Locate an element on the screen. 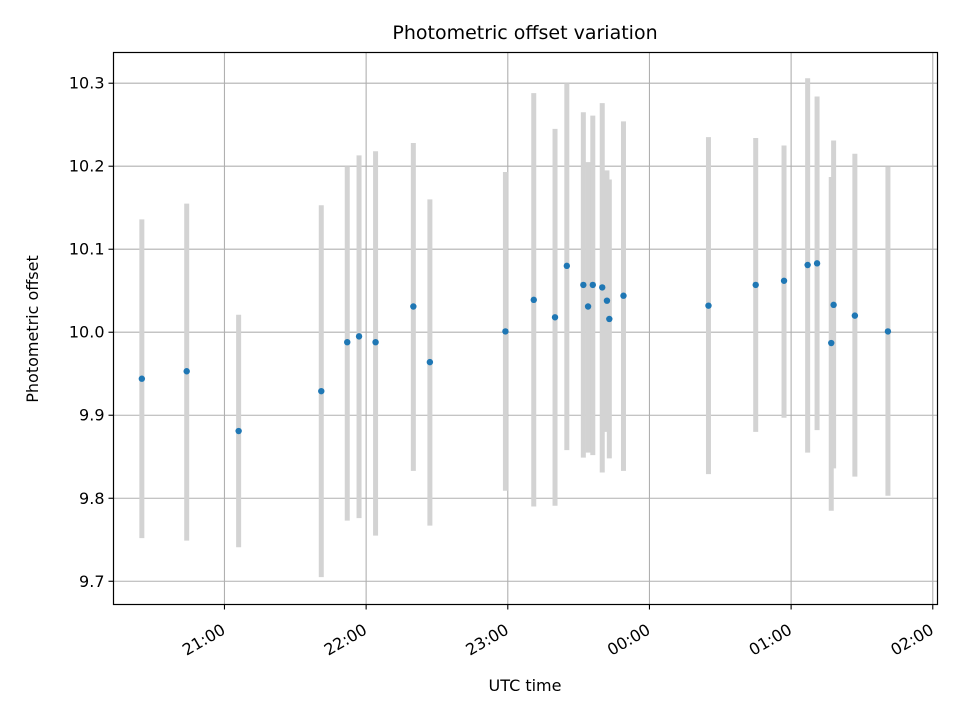 The height and width of the screenshot is (720, 960). y-tick-label: 10.2 is located at coordinates (87, 166).